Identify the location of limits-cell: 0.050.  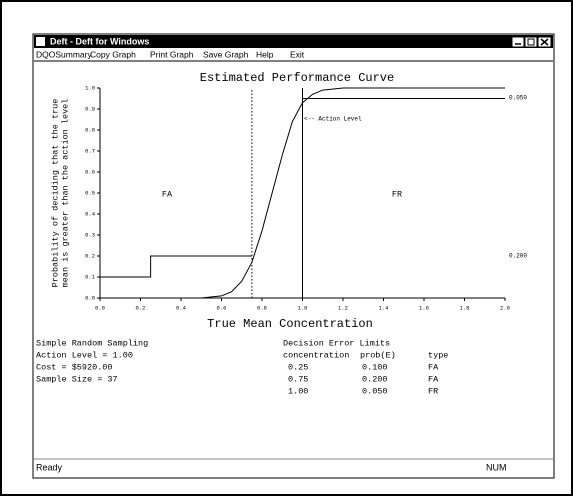
(375, 391).